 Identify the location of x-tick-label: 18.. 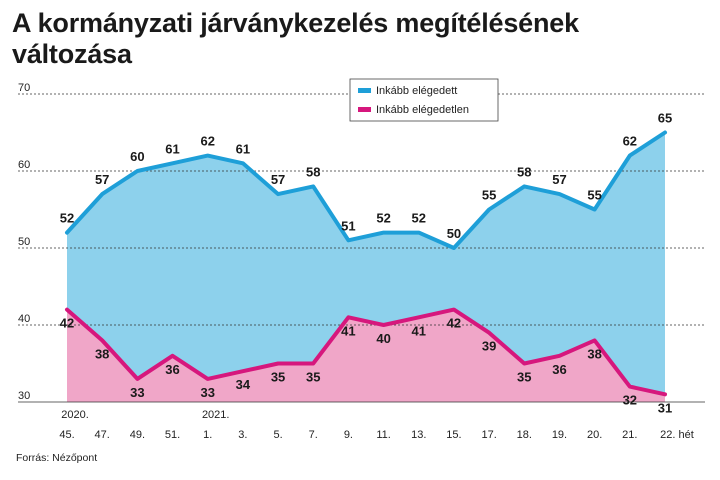
(524, 435).